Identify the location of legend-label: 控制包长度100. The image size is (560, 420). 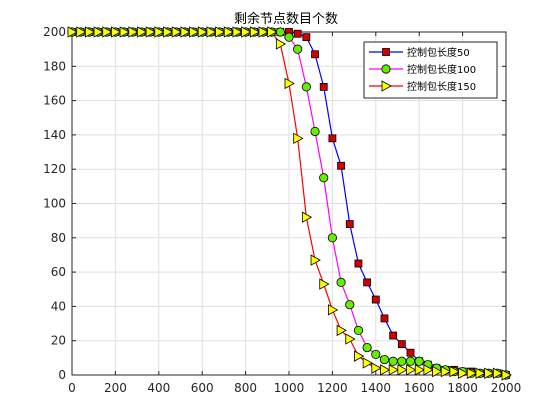
(441, 69).